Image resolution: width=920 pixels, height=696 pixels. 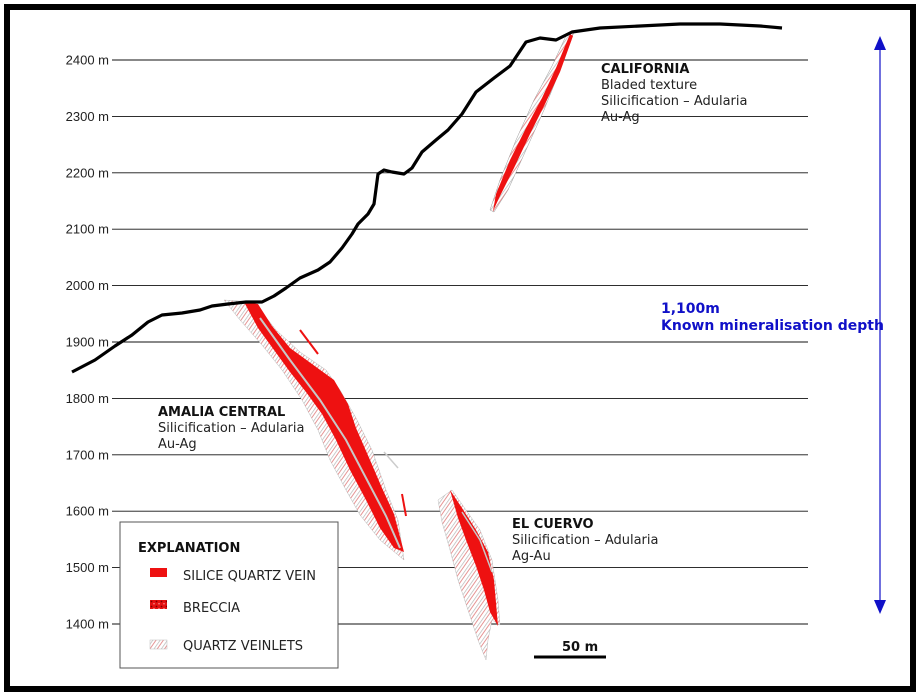 I want to click on tick-label-1800: 1800 m, so click(x=87, y=398).